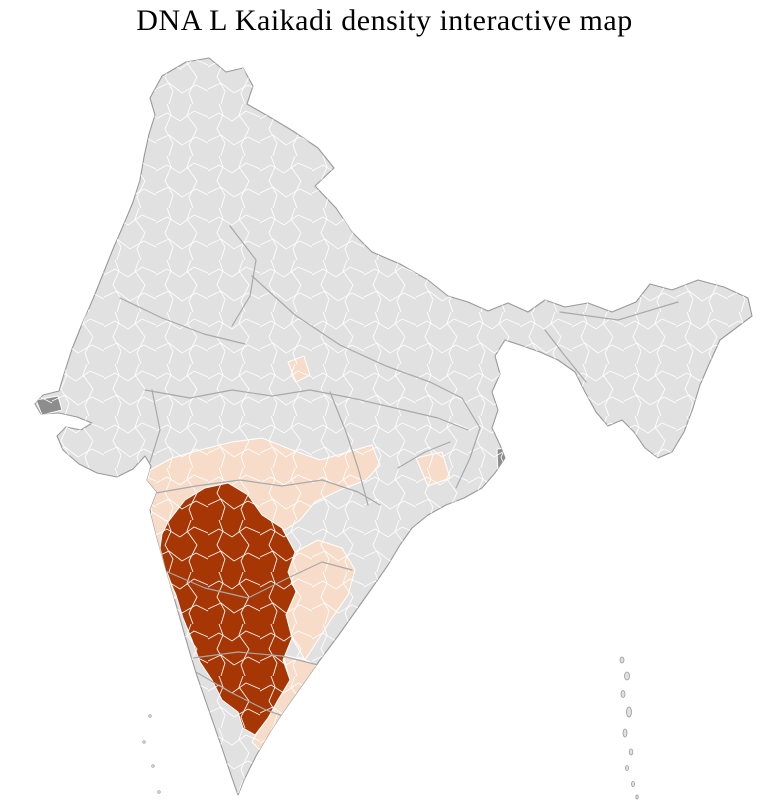 This screenshot has height=812, width=769. Describe the element at coordinates (384, 20) in the screenshot. I see `page-title: DNA L Kaikadi density interactive map` at that location.